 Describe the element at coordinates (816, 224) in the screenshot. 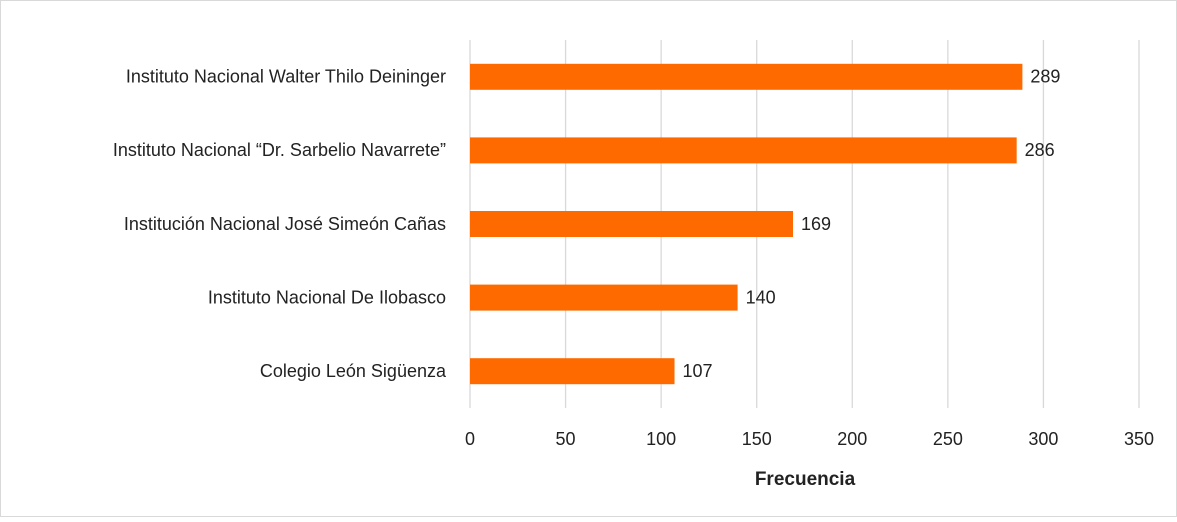

I see `data-label: 169` at that location.